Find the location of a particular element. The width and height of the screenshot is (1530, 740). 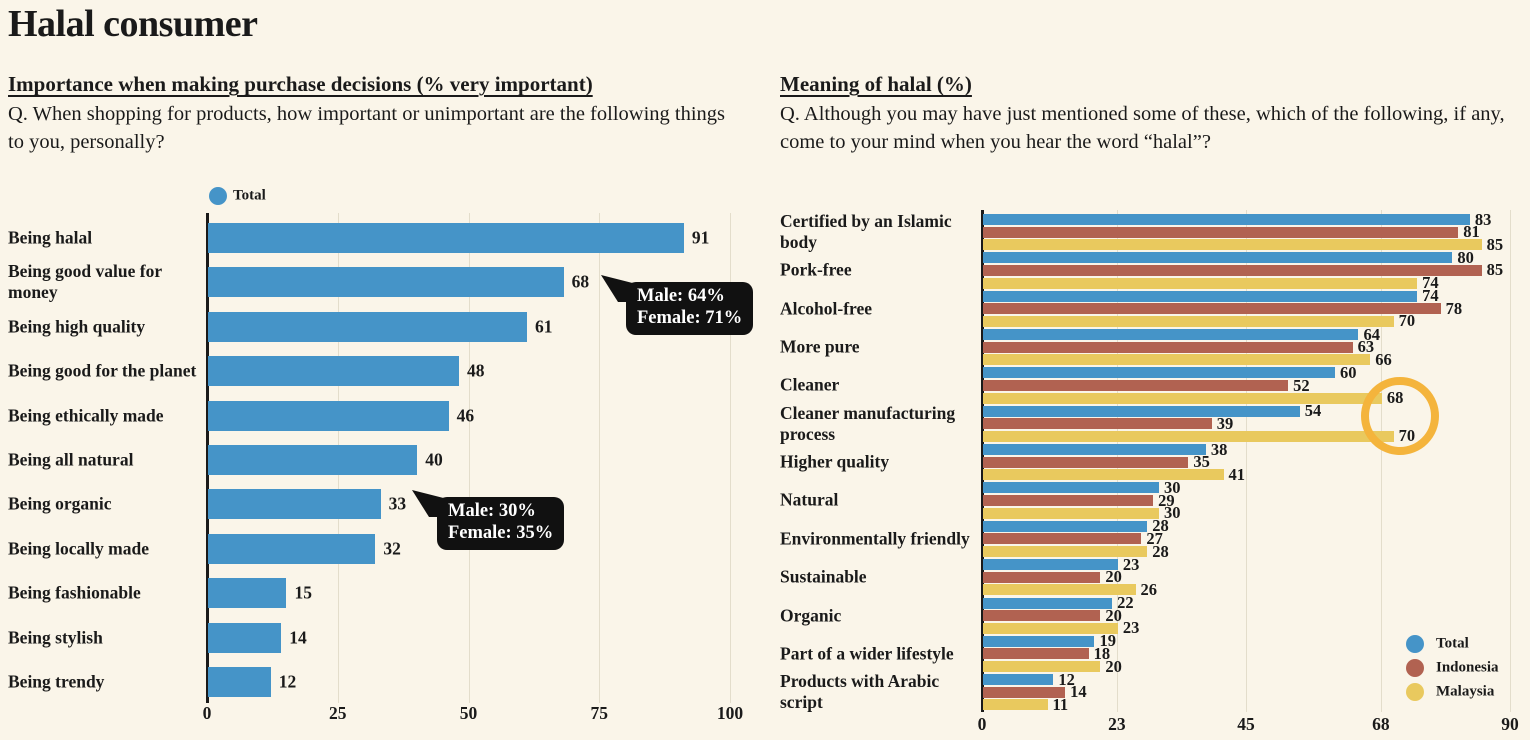

category-label: Cleaner is located at coordinates (810, 384).